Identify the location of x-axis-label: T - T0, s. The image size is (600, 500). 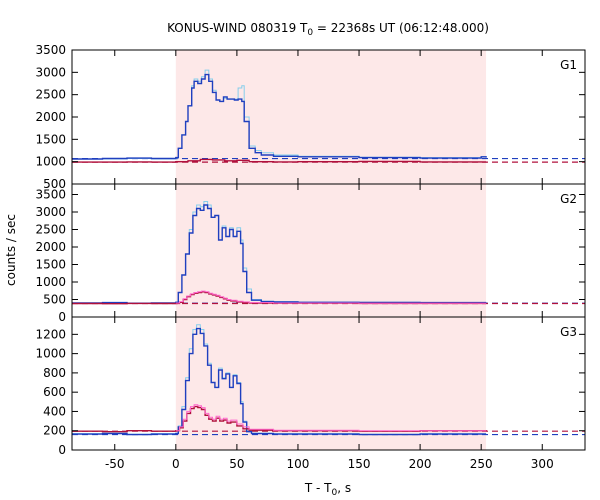
(327, 489).